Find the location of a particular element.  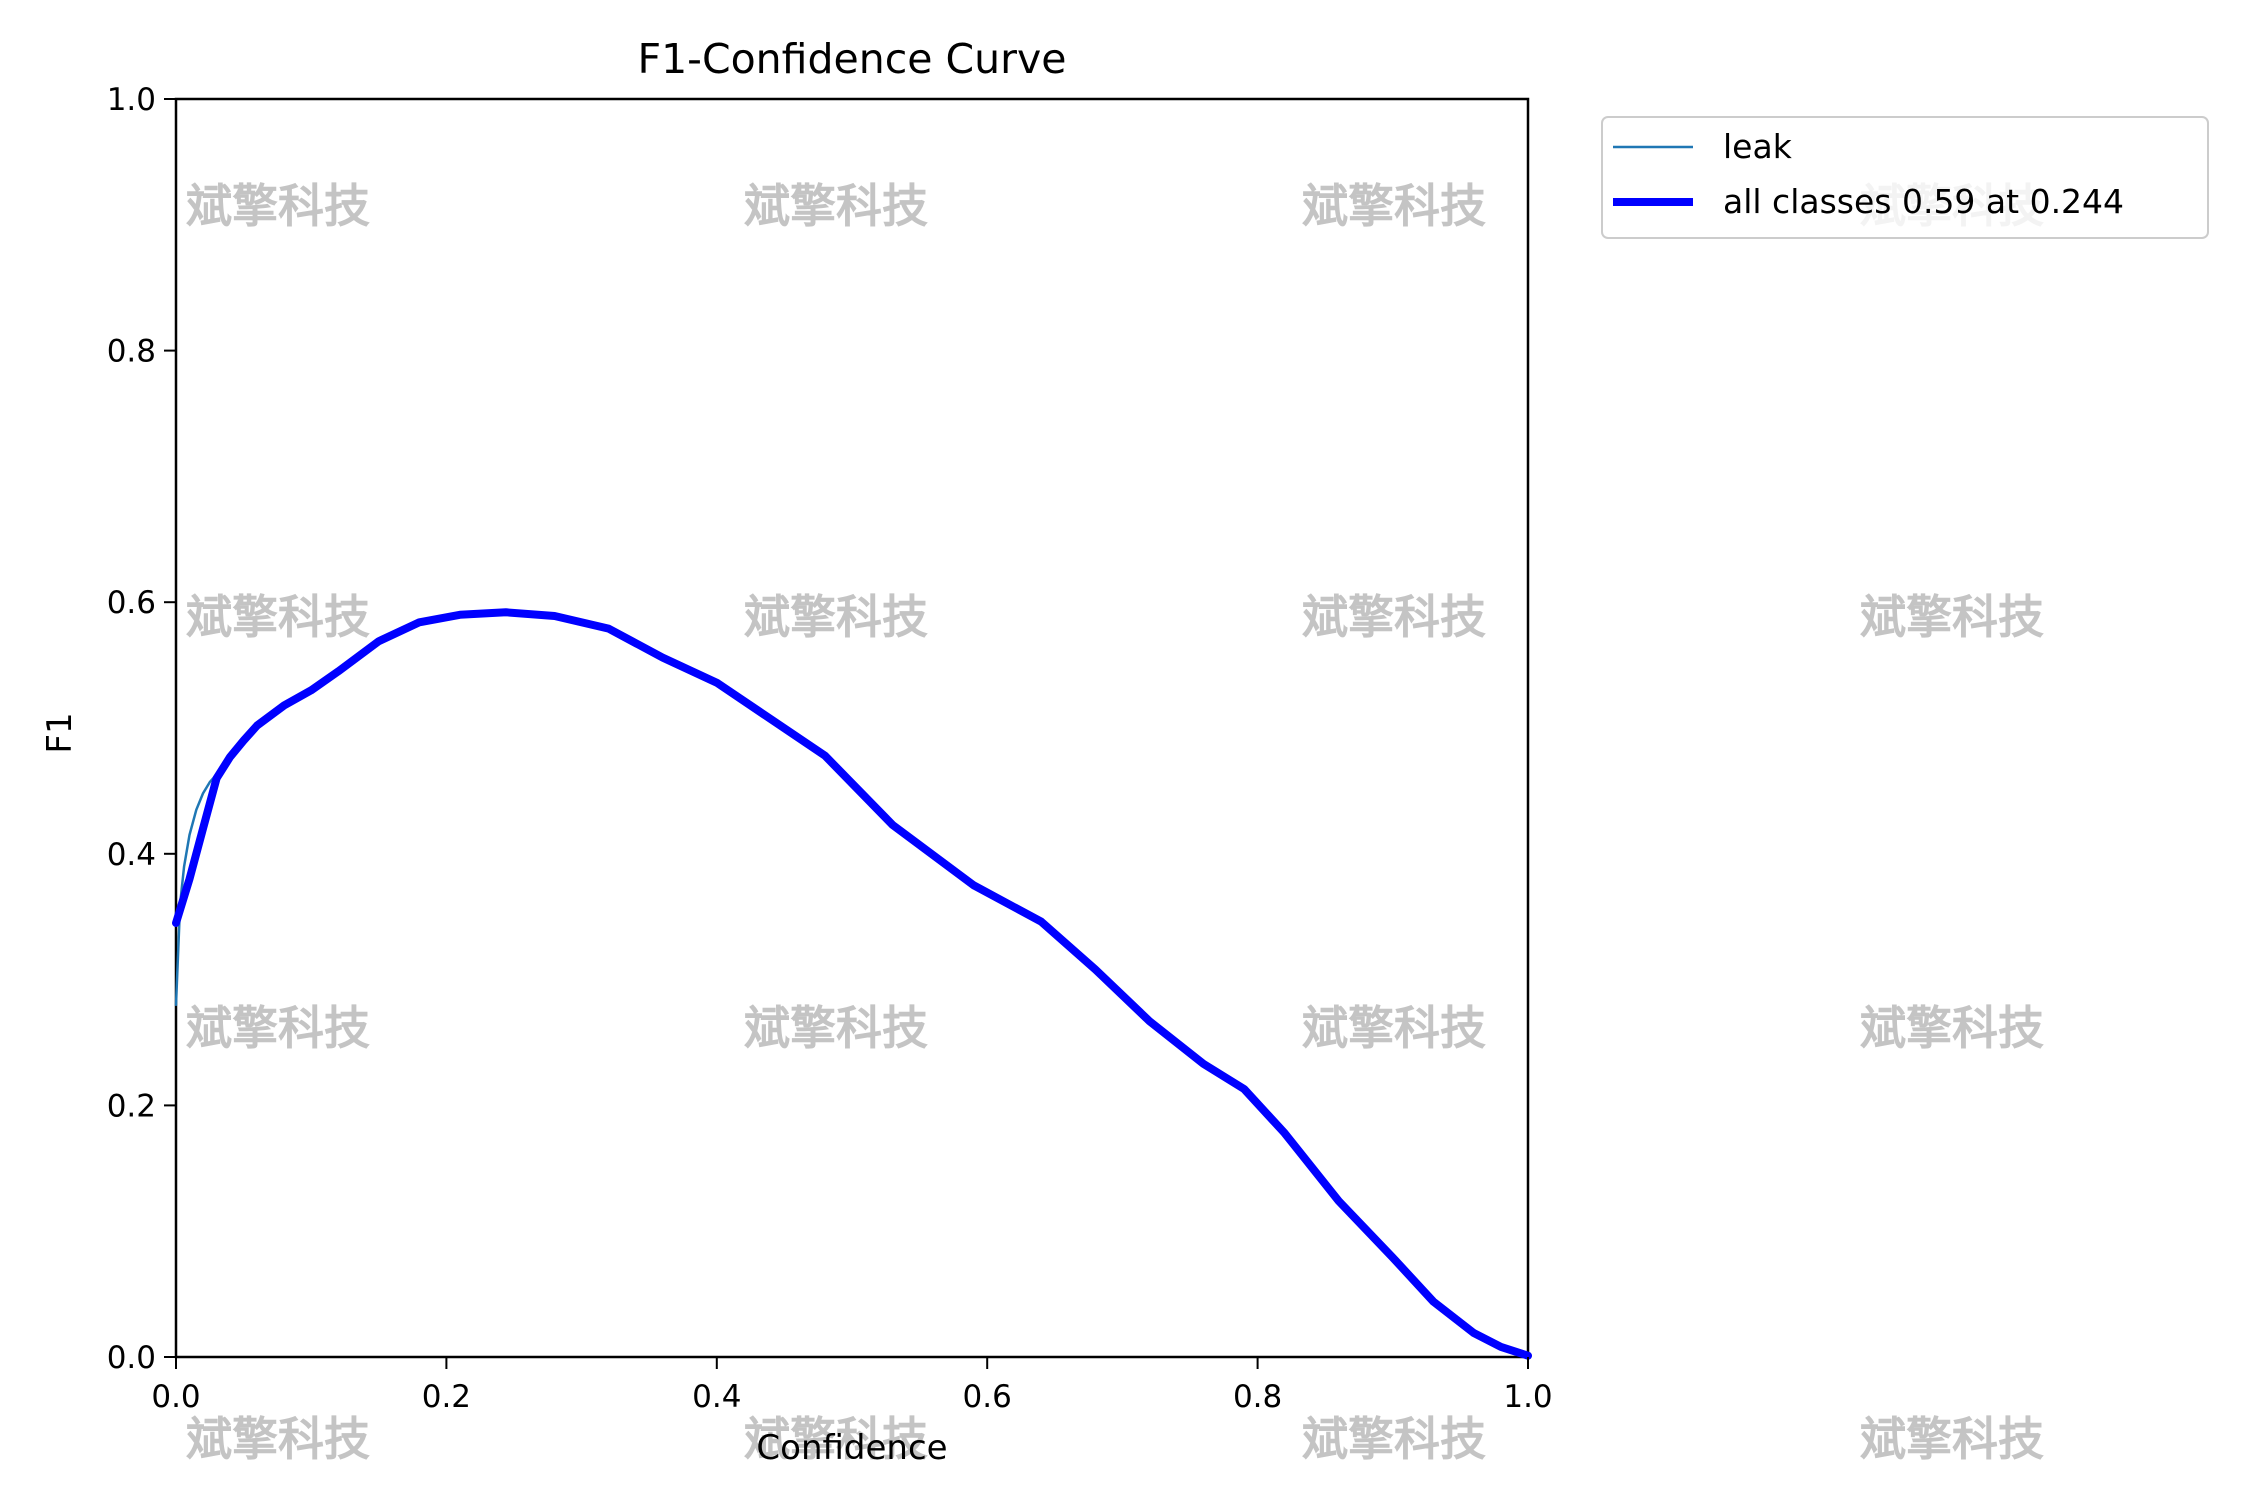

x-tick-label: 0.2 is located at coordinates (446, 1397).